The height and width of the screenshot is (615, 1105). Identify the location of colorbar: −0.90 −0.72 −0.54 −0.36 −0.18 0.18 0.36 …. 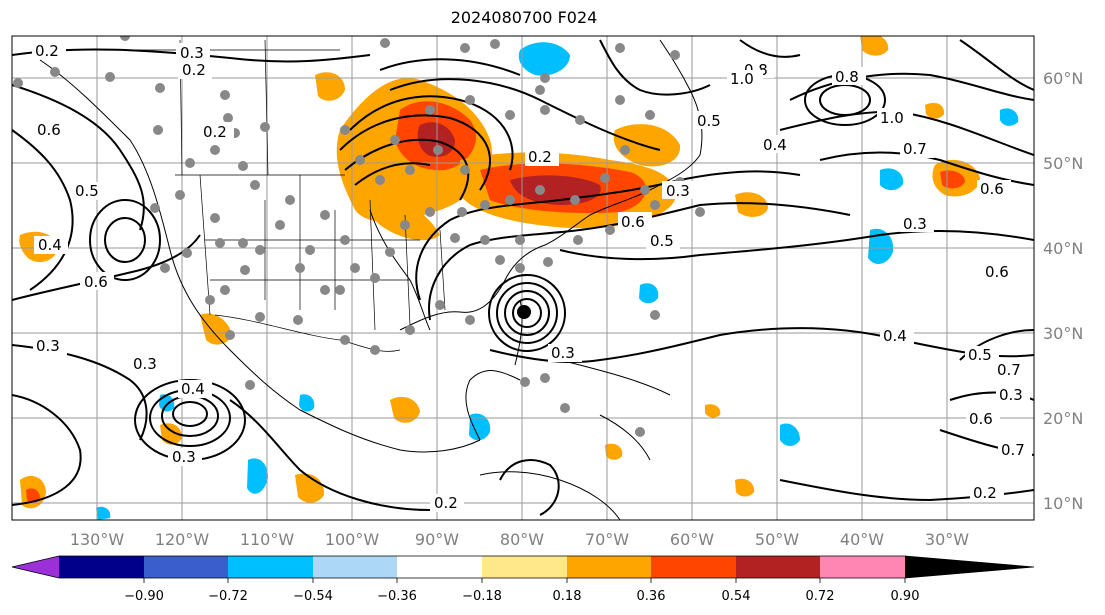
(523, 579).